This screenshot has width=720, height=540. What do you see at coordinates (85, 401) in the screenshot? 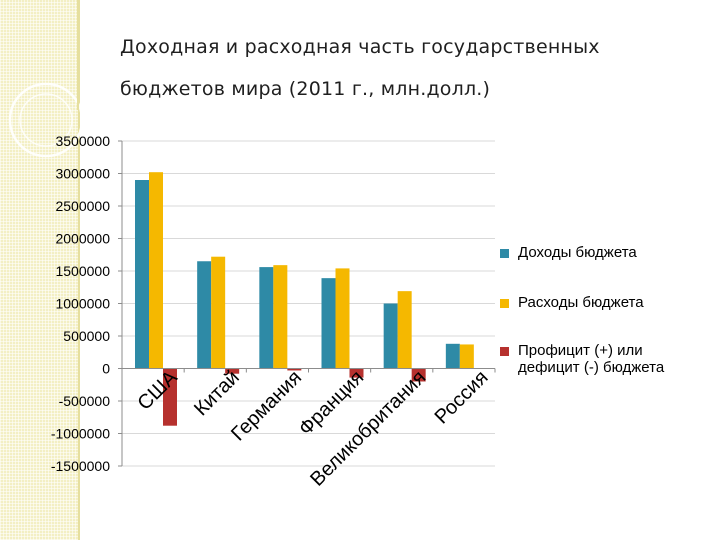
I see `y-tick-label: -500000` at bounding box center [85, 401].